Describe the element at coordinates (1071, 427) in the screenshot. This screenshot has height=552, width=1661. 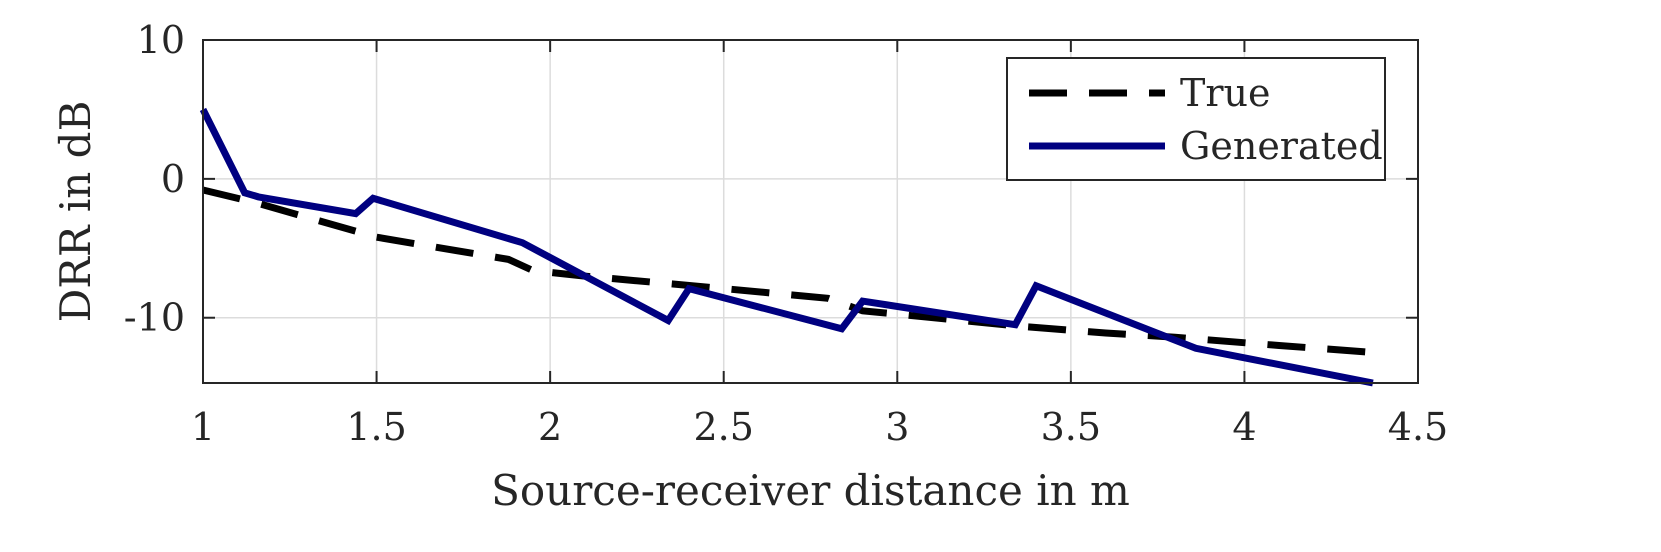
I see `x-tick-label: 3.5` at that location.